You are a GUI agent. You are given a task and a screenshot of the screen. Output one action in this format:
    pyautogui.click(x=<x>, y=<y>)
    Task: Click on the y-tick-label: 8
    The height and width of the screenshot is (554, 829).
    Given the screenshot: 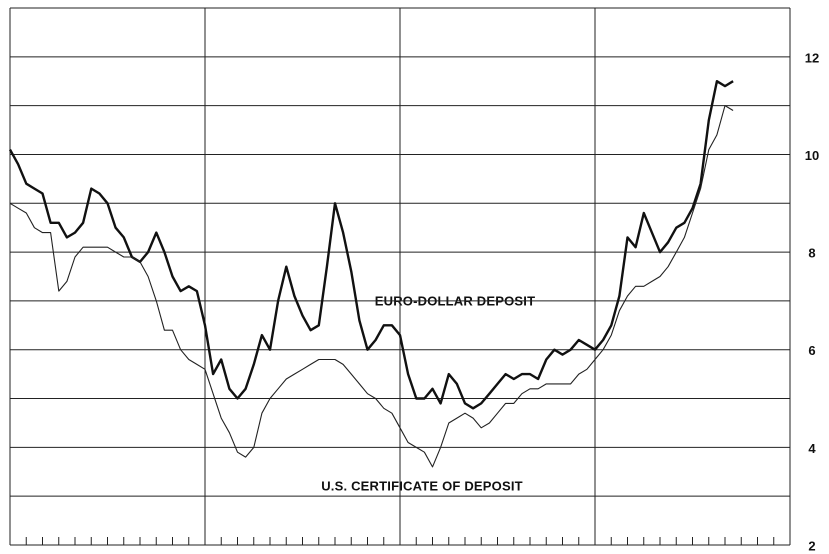 What is the action you would take?
    pyautogui.click(x=811, y=253)
    